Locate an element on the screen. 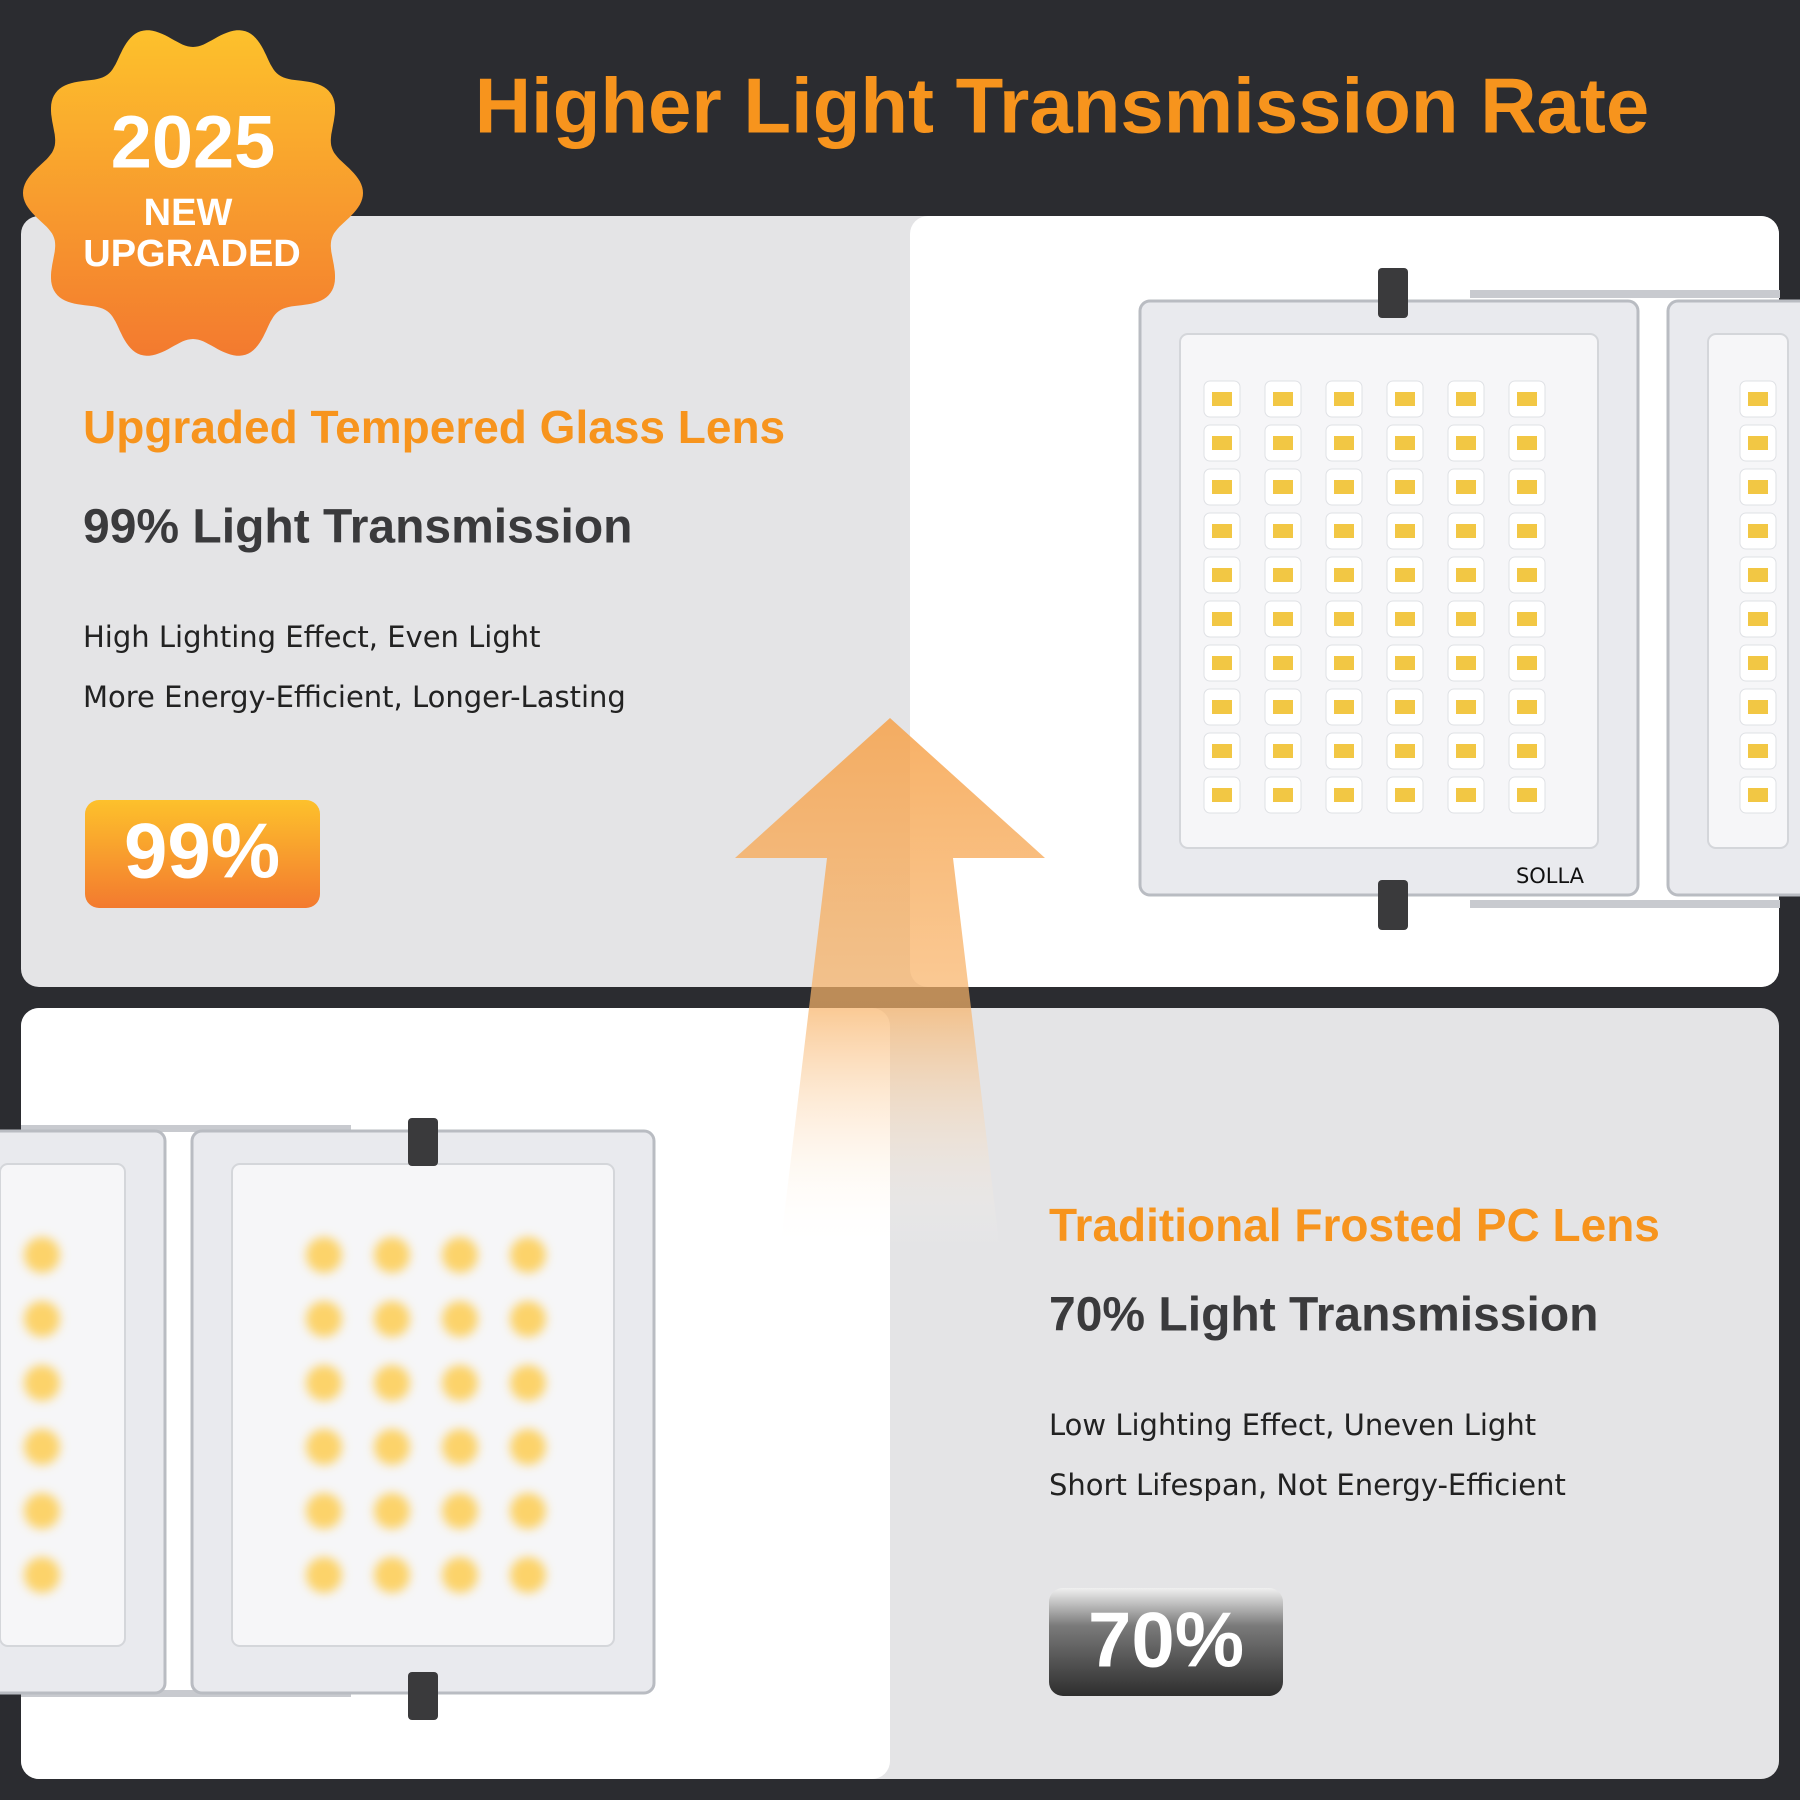 The width and height of the screenshot is (1800, 1800). arrow is located at coordinates (890, 984).